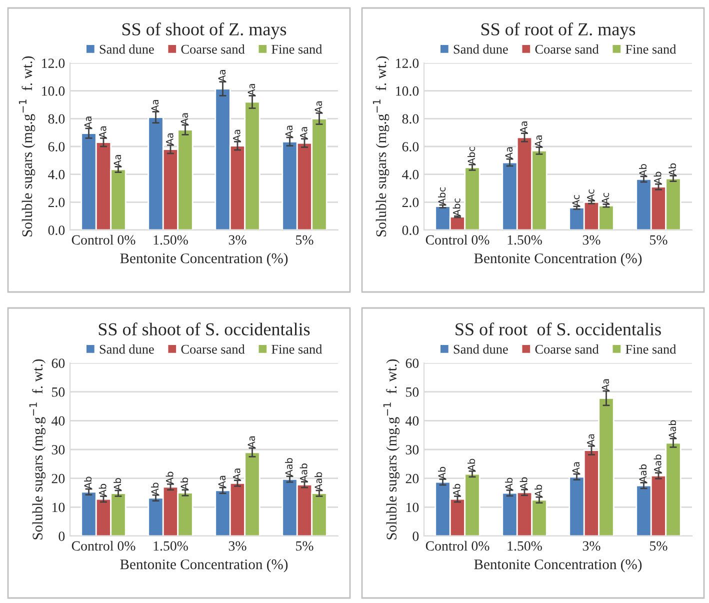  Describe the element at coordinates (558, 31) in the screenshot. I see `chart-title: SS of root of Z. mays` at that location.